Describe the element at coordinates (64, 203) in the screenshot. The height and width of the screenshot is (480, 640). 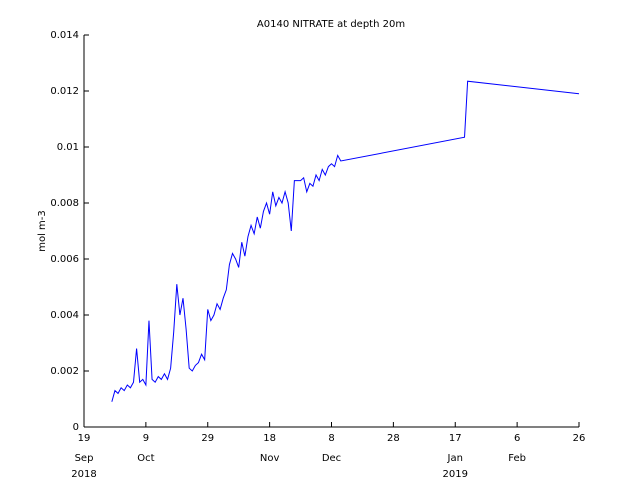
I see `y-tick-label: 0.008` at that location.